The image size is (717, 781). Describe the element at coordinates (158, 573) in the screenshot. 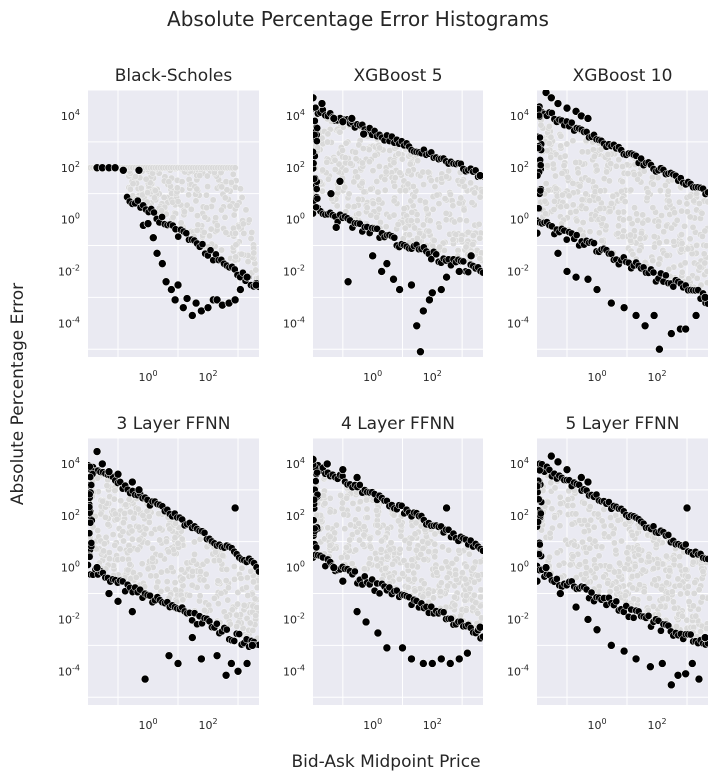

I see `panel-4: 3 Layer FFNN 104 102 100 10-2 10-4 100 102` at that location.